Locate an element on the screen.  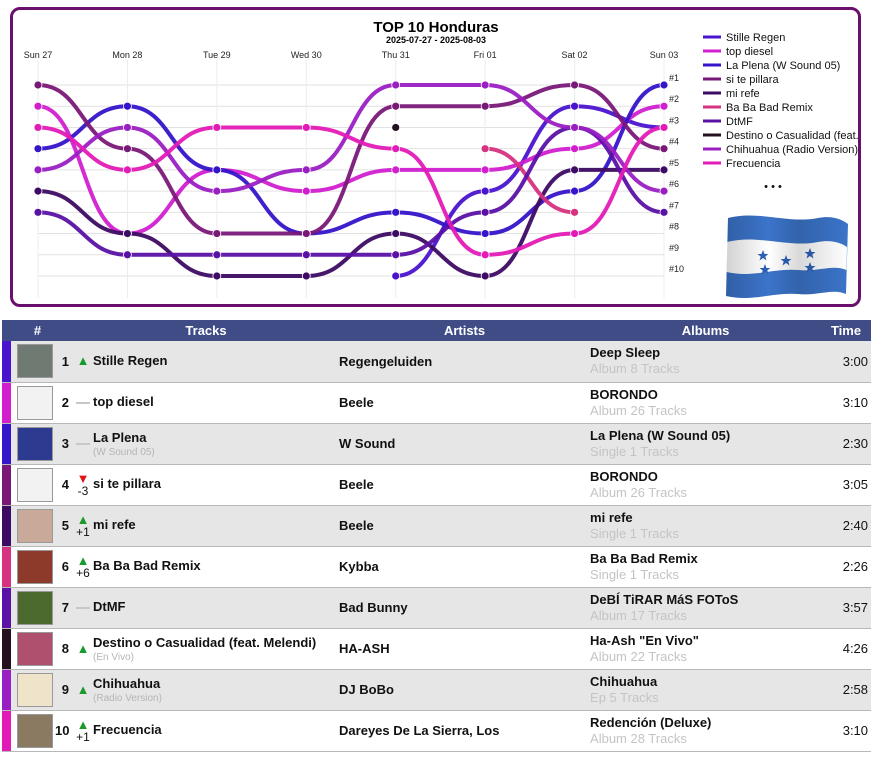
rank-number: 8 is located at coordinates (64, 649).